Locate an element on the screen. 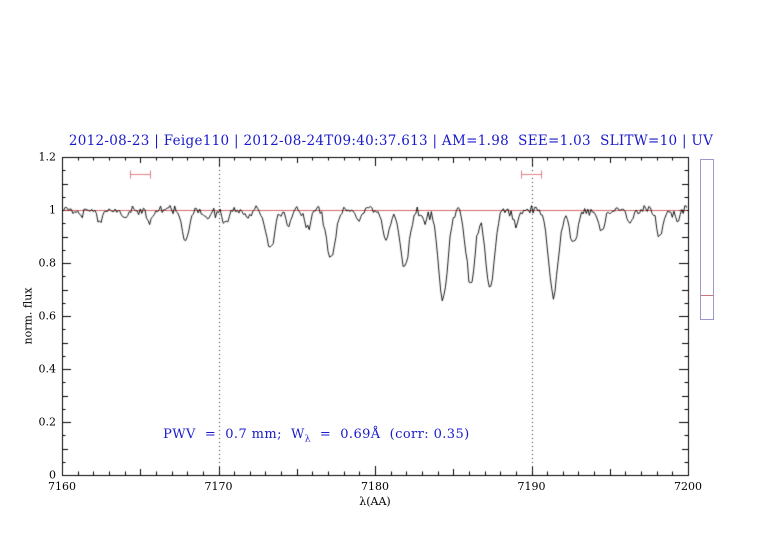 This screenshot has width=782, height=542. pwv-annotation-suffix: = 0.69Å (corr: 0.35) is located at coordinates (390, 434).